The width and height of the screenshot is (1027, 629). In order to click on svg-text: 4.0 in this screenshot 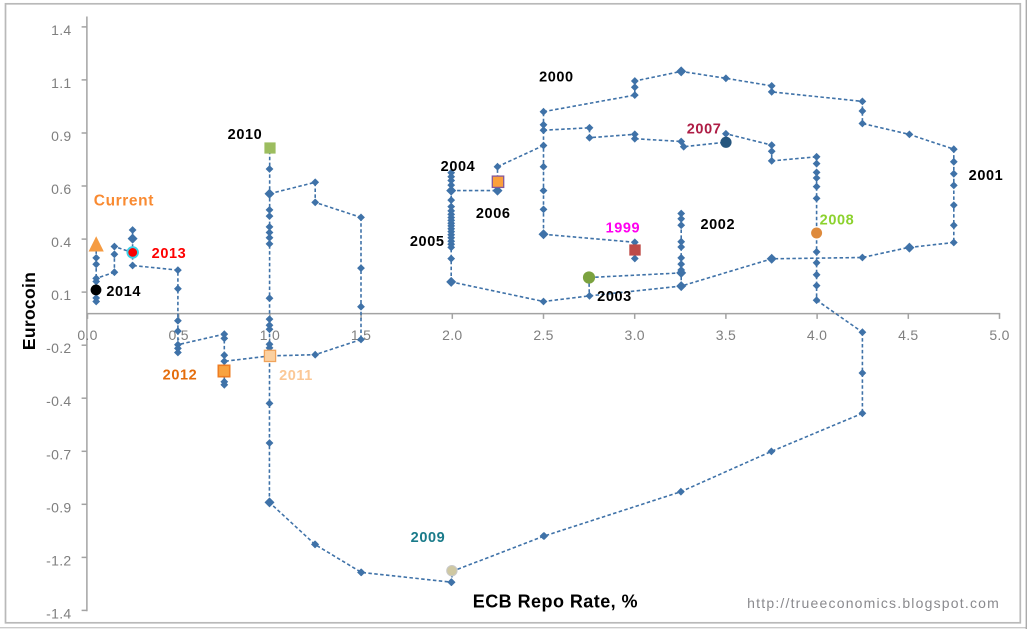, I will do `click(817, 335)`.